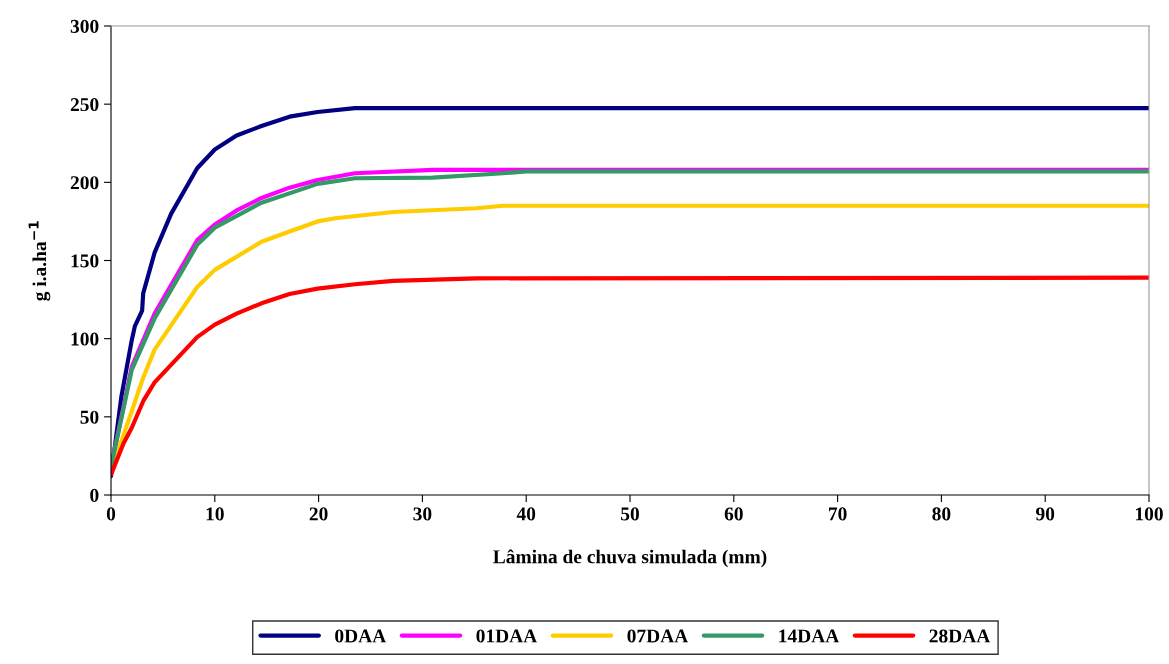 The height and width of the screenshot is (664, 1169). Describe the element at coordinates (422, 514) in the screenshot. I see `x-tick-label: 30` at that location.